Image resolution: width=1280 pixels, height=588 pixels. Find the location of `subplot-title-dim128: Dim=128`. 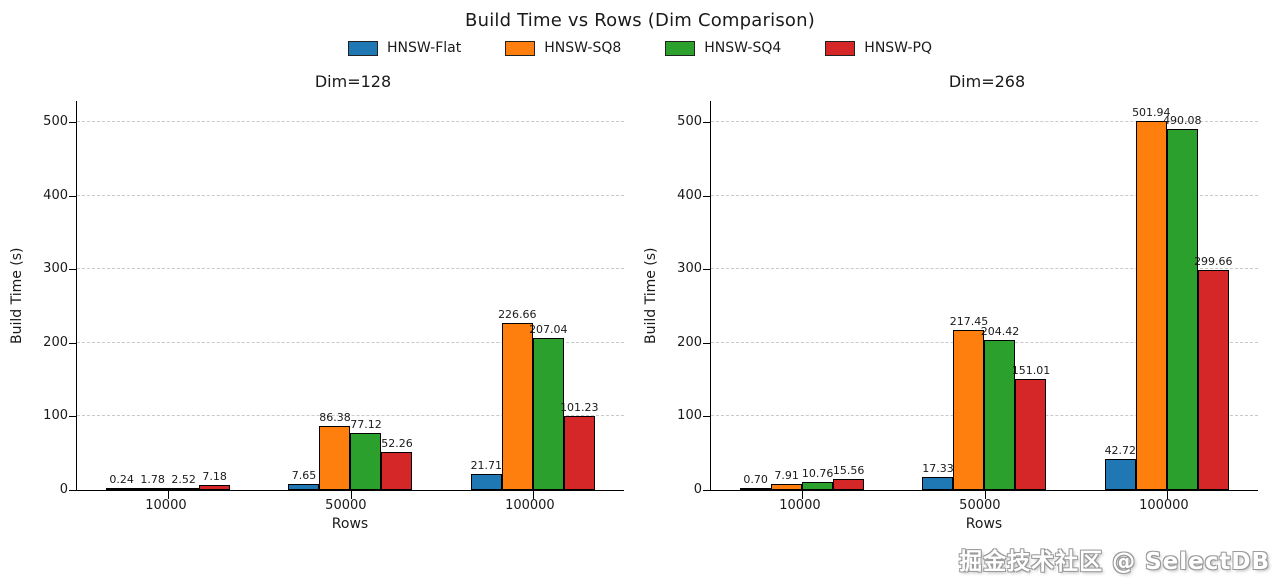

subplot-title-dim128: Dim=128 is located at coordinates (353, 81).